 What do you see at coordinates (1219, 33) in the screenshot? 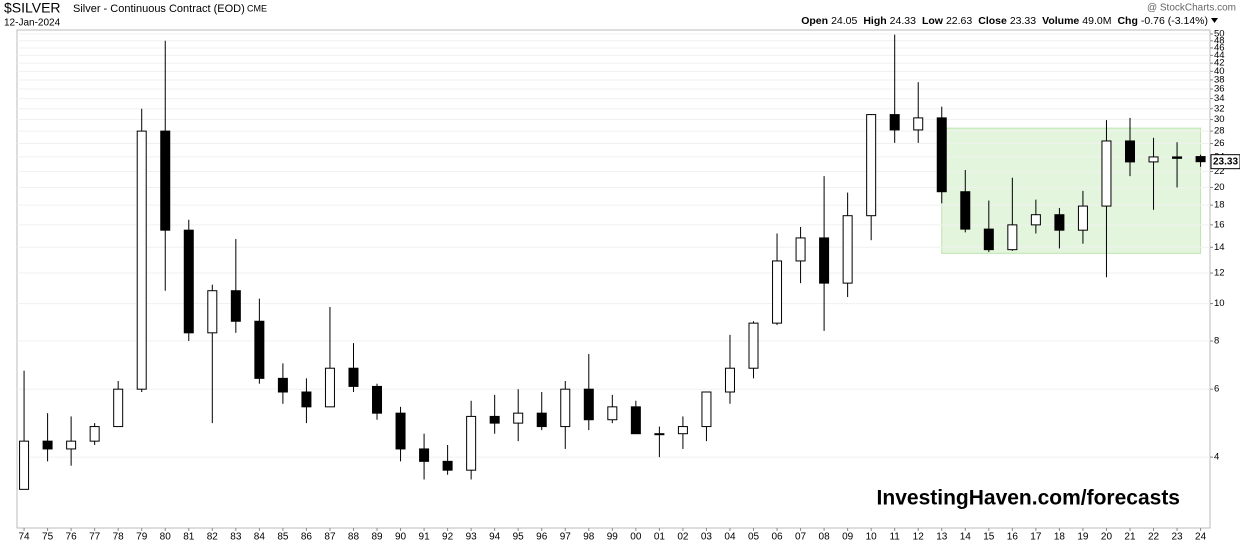
I see `y-tick-label: 50` at bounding box center [1219, 33].